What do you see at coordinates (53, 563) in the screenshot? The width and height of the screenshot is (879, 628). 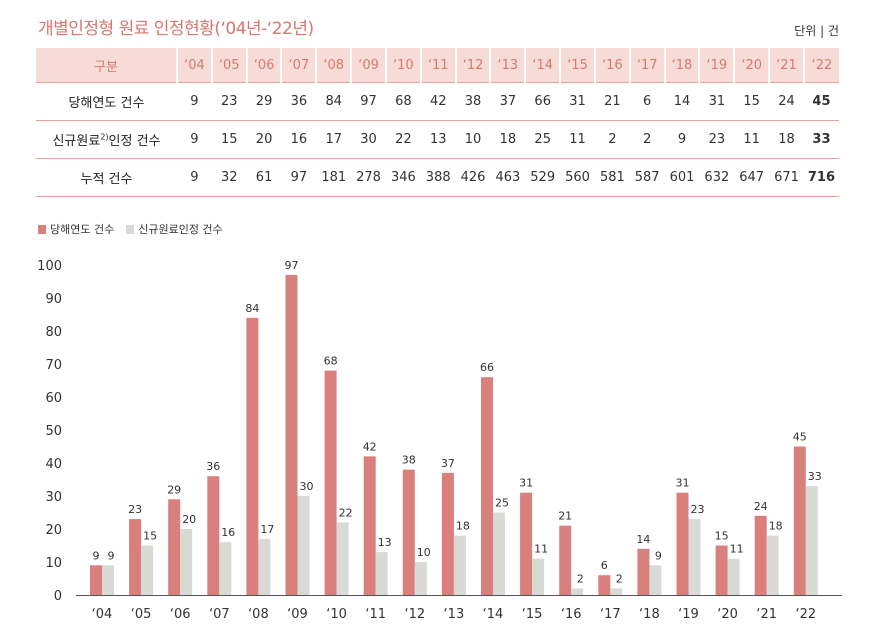 I see `y-tick-label: 10` at bounding box center [53, 563].